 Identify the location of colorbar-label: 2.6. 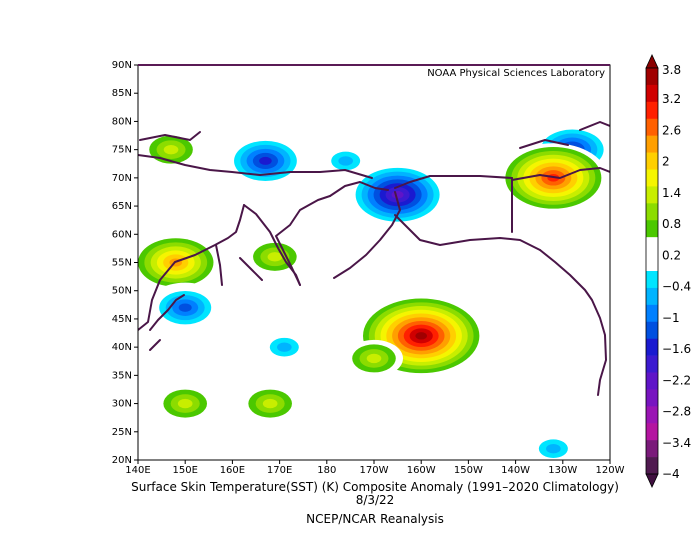
(671, 131).